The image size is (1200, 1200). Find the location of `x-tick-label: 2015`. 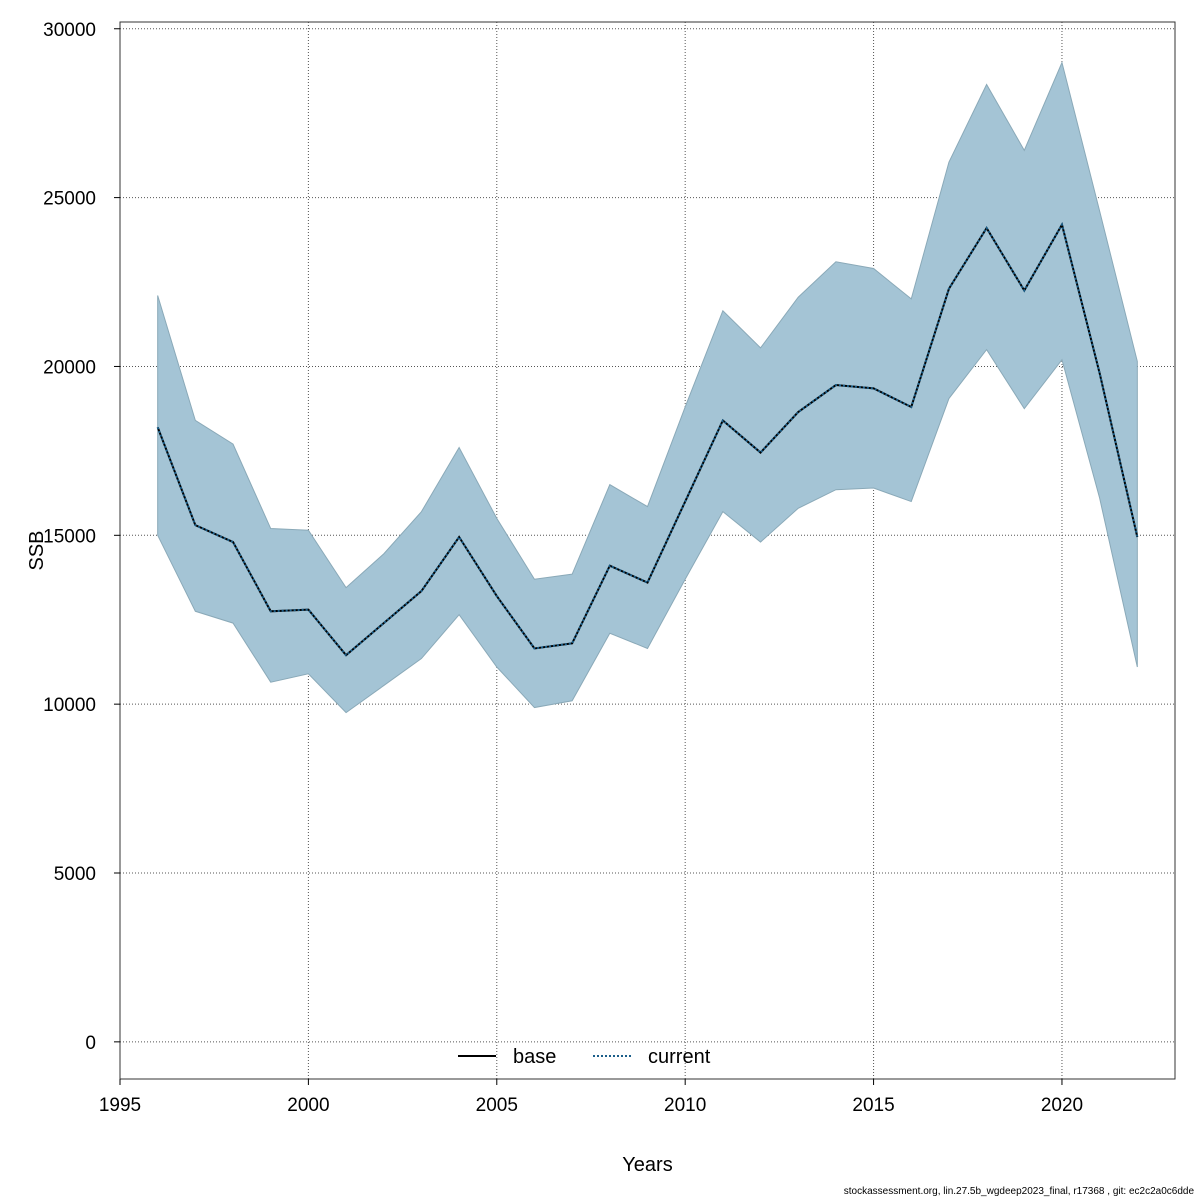

x-tick-label: 2015 is located at coordinates (873, 1105).